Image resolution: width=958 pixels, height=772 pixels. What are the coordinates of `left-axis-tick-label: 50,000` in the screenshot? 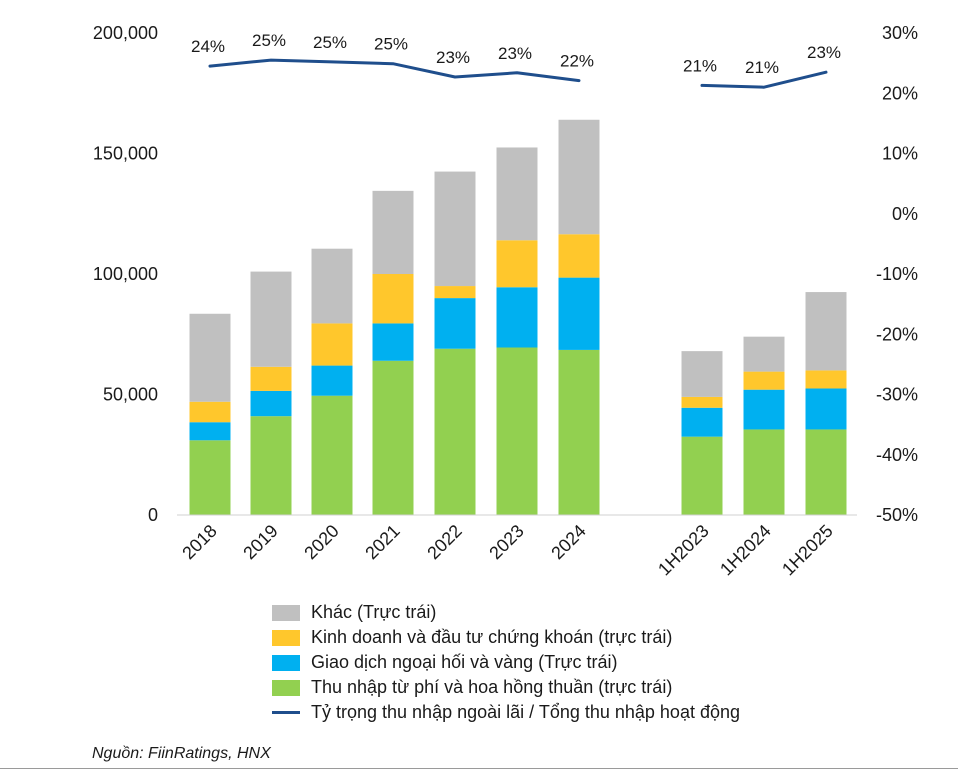 It's located at (130, 395).